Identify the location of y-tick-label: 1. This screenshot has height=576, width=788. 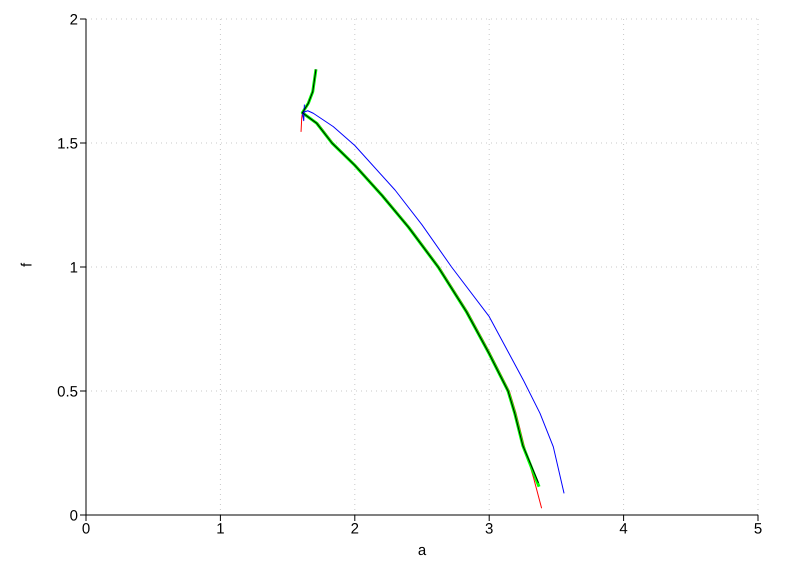
(74, 267).